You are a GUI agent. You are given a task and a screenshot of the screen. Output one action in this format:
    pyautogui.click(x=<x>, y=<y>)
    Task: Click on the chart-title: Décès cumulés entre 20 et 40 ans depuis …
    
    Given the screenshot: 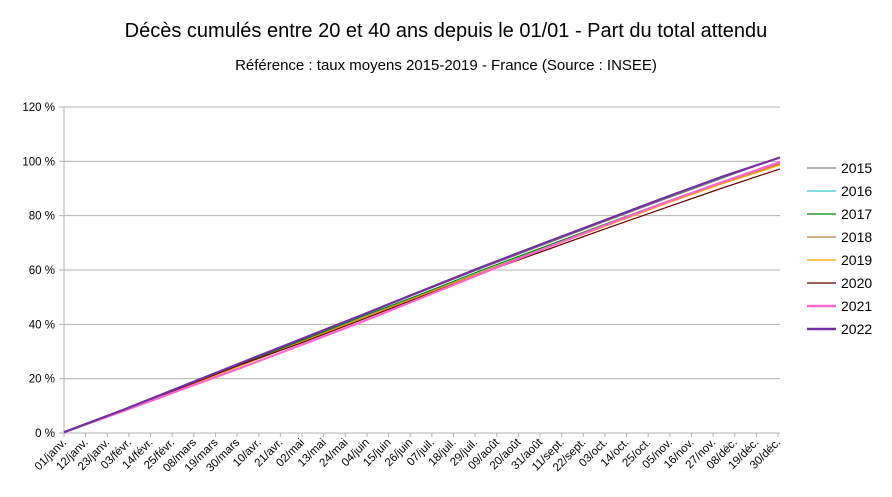 What is the action you would take?
    pyautogui.click(x=446, y=31)
    